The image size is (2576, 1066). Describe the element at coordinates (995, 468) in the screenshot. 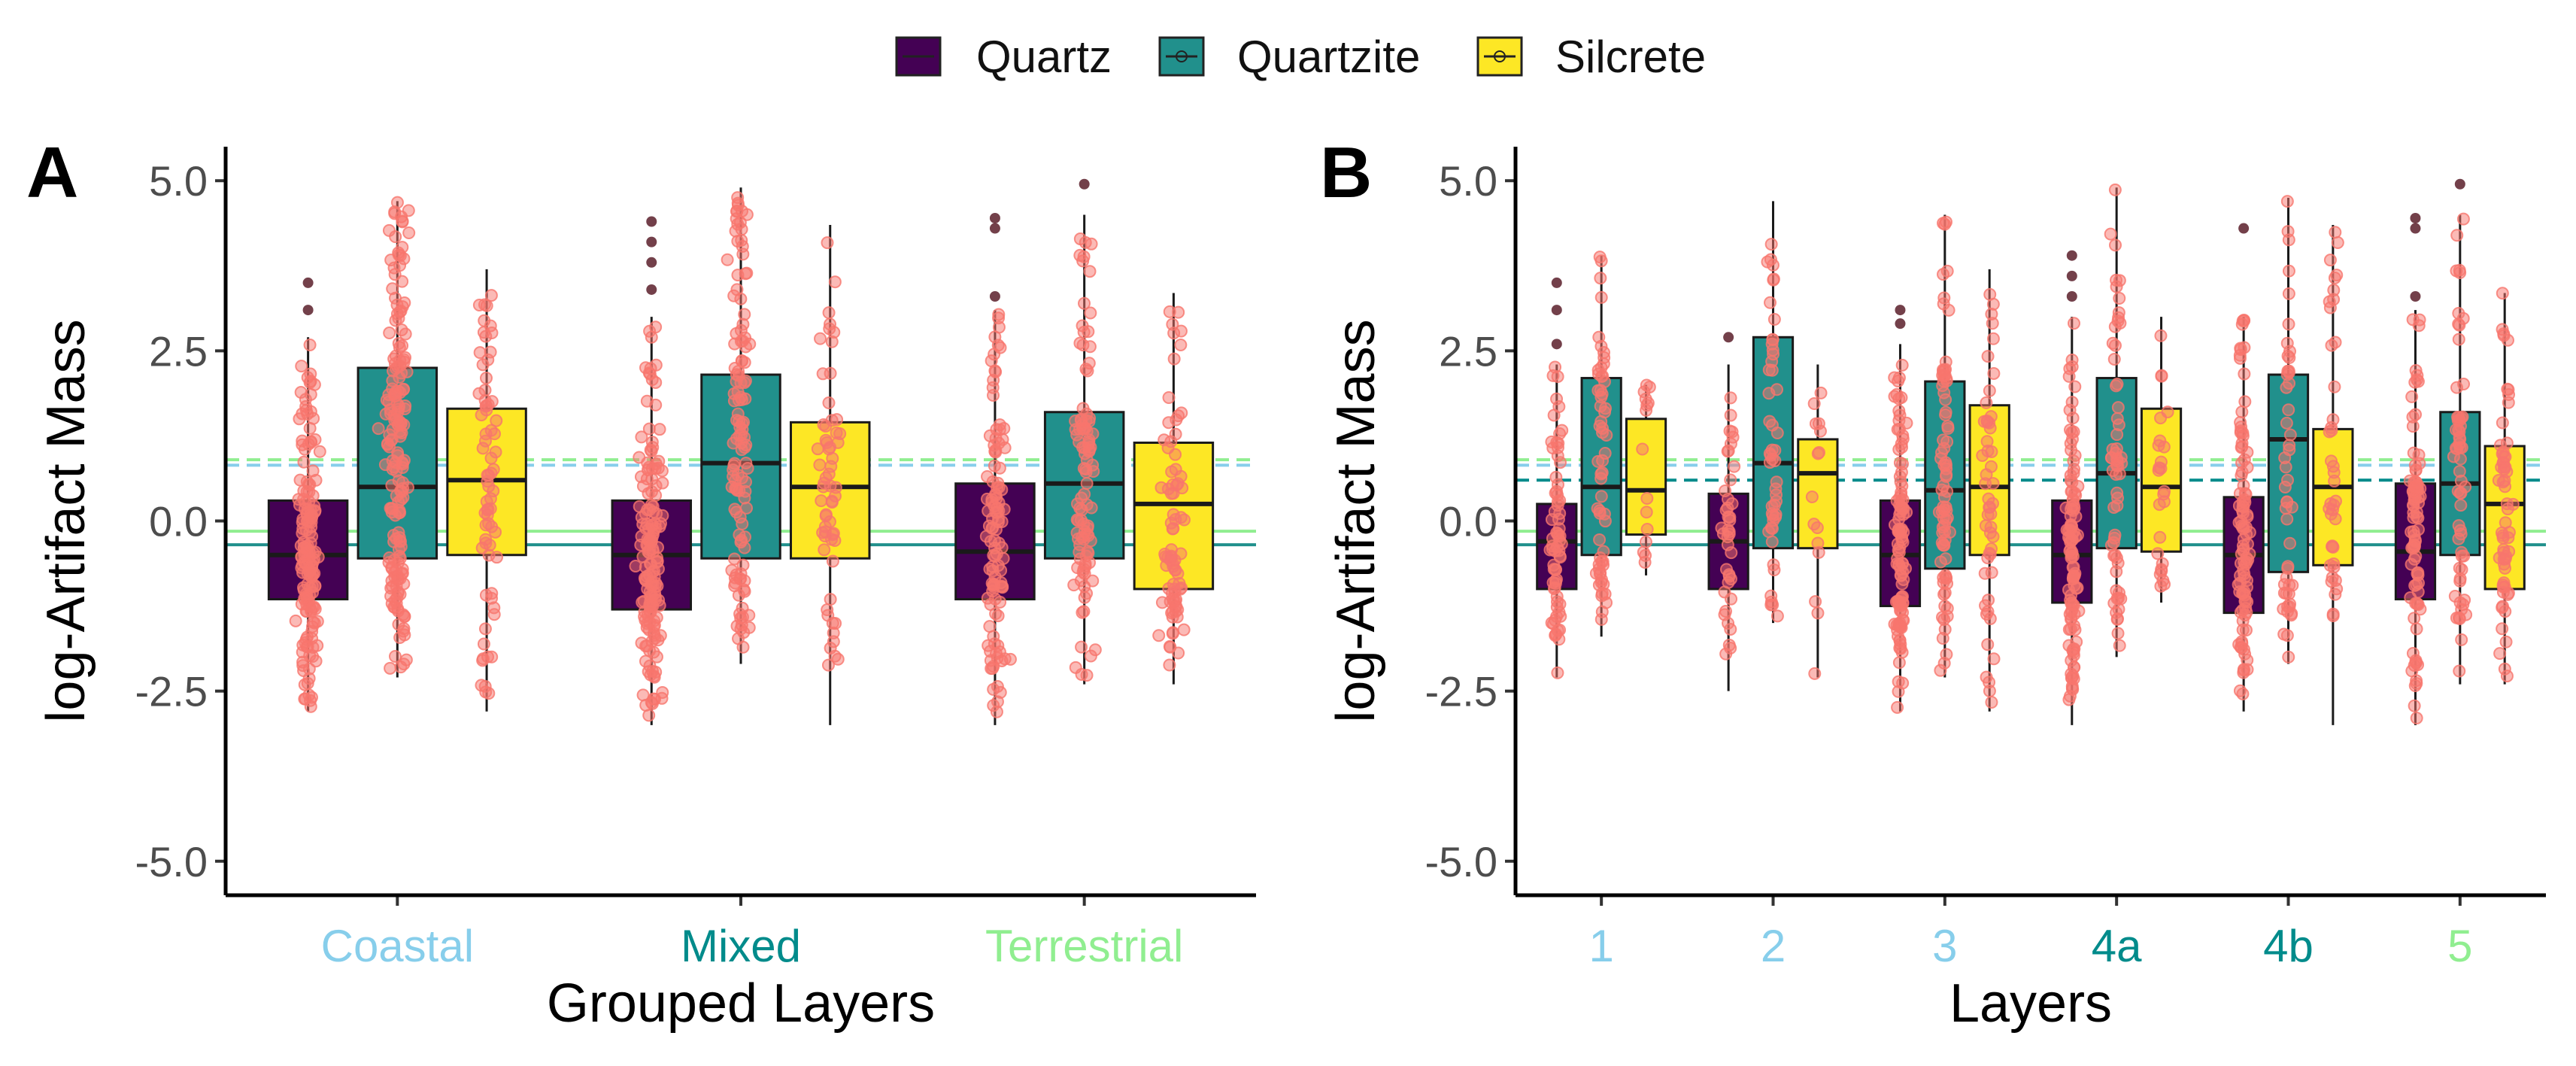

I see `box-quartz-Terrestrial` at that location.